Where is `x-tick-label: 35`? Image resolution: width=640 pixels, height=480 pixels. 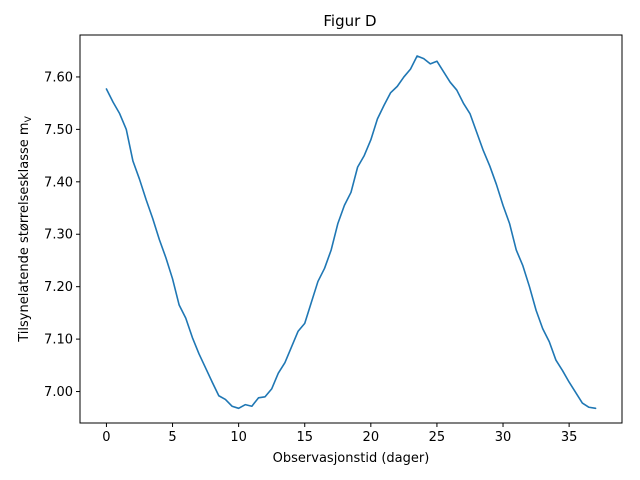 x-tick-label: 35 is located at coordinates (569, 437).